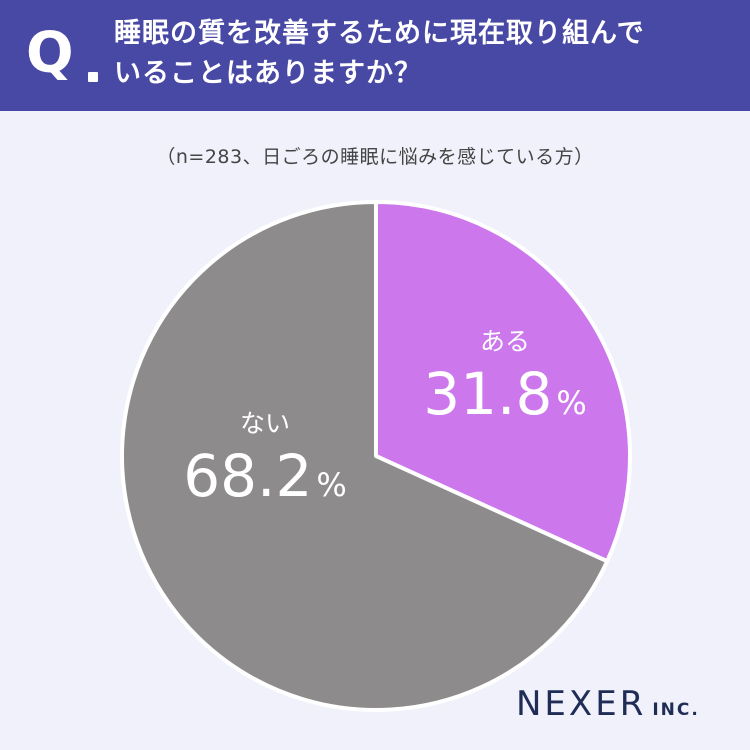 This screenshot has width=750, height=750. I want to click on logo-main: NEXER, so click(581, 704).